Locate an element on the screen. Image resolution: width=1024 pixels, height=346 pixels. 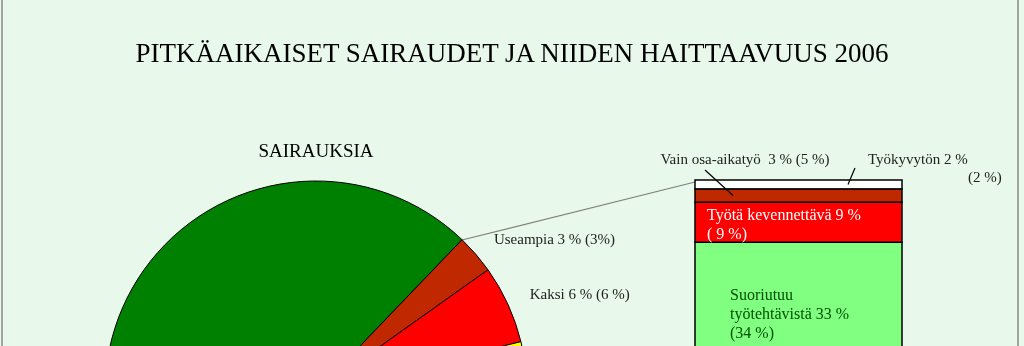
data-label: Työkyvytön 2 % (2 %) is located at coordinates (935, 168).